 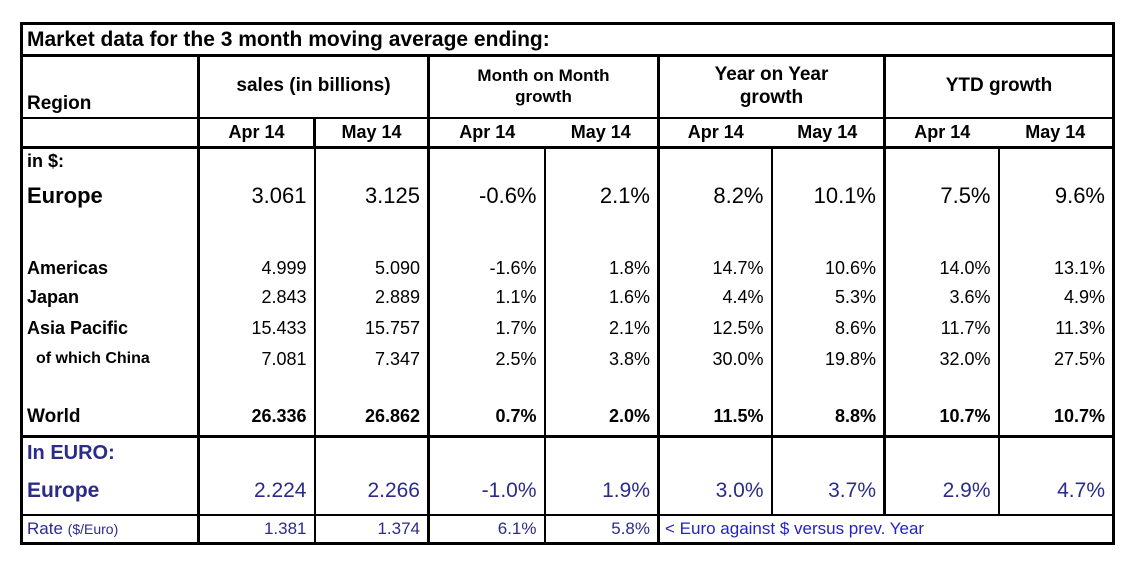 What do you see at coordinates (487, 529) in the screenshot?
I see `table-cell: 6.1%` at bounding box center [487, 529].